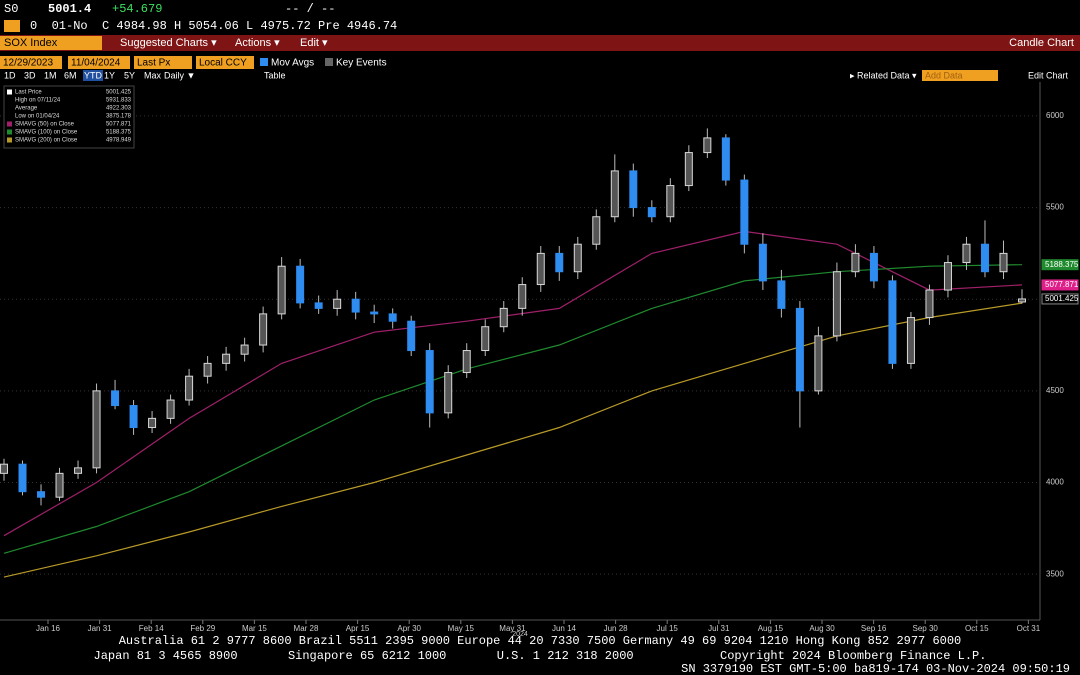 This screenshot has height=675, width=1080. Describe the element at coordinates (564, 628) in the screenshot. I see `x-tick-label: Jun 14` at that location.